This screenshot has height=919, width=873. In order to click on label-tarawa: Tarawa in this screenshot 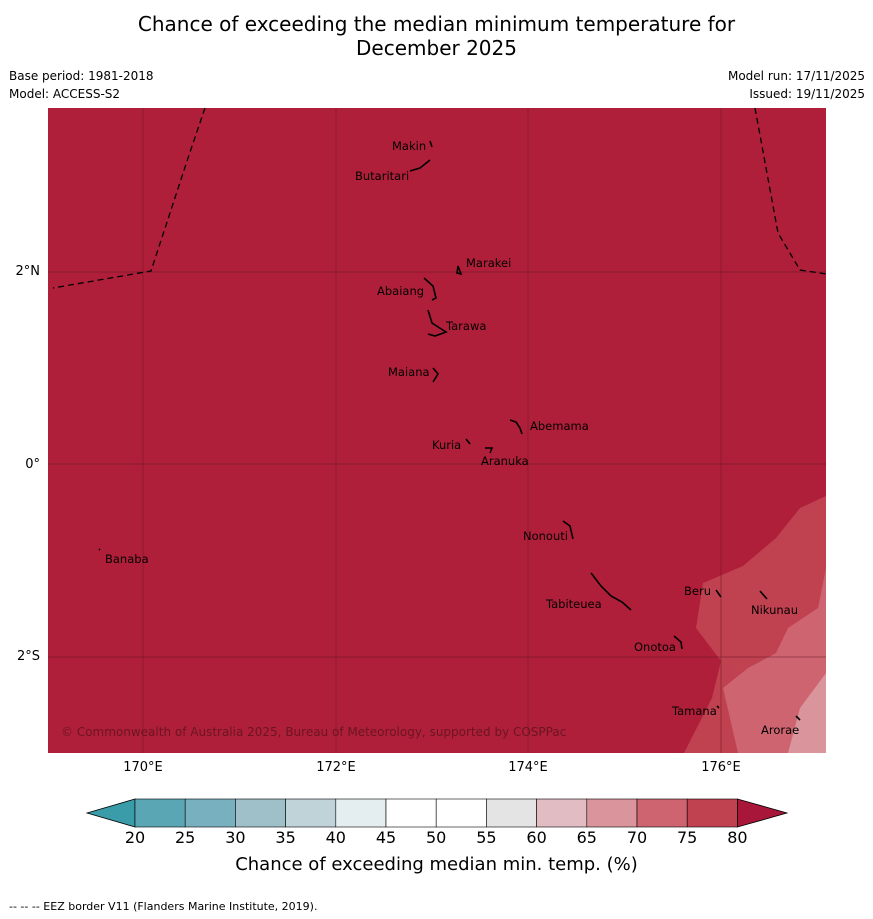, I will do `click(465, 326)`.